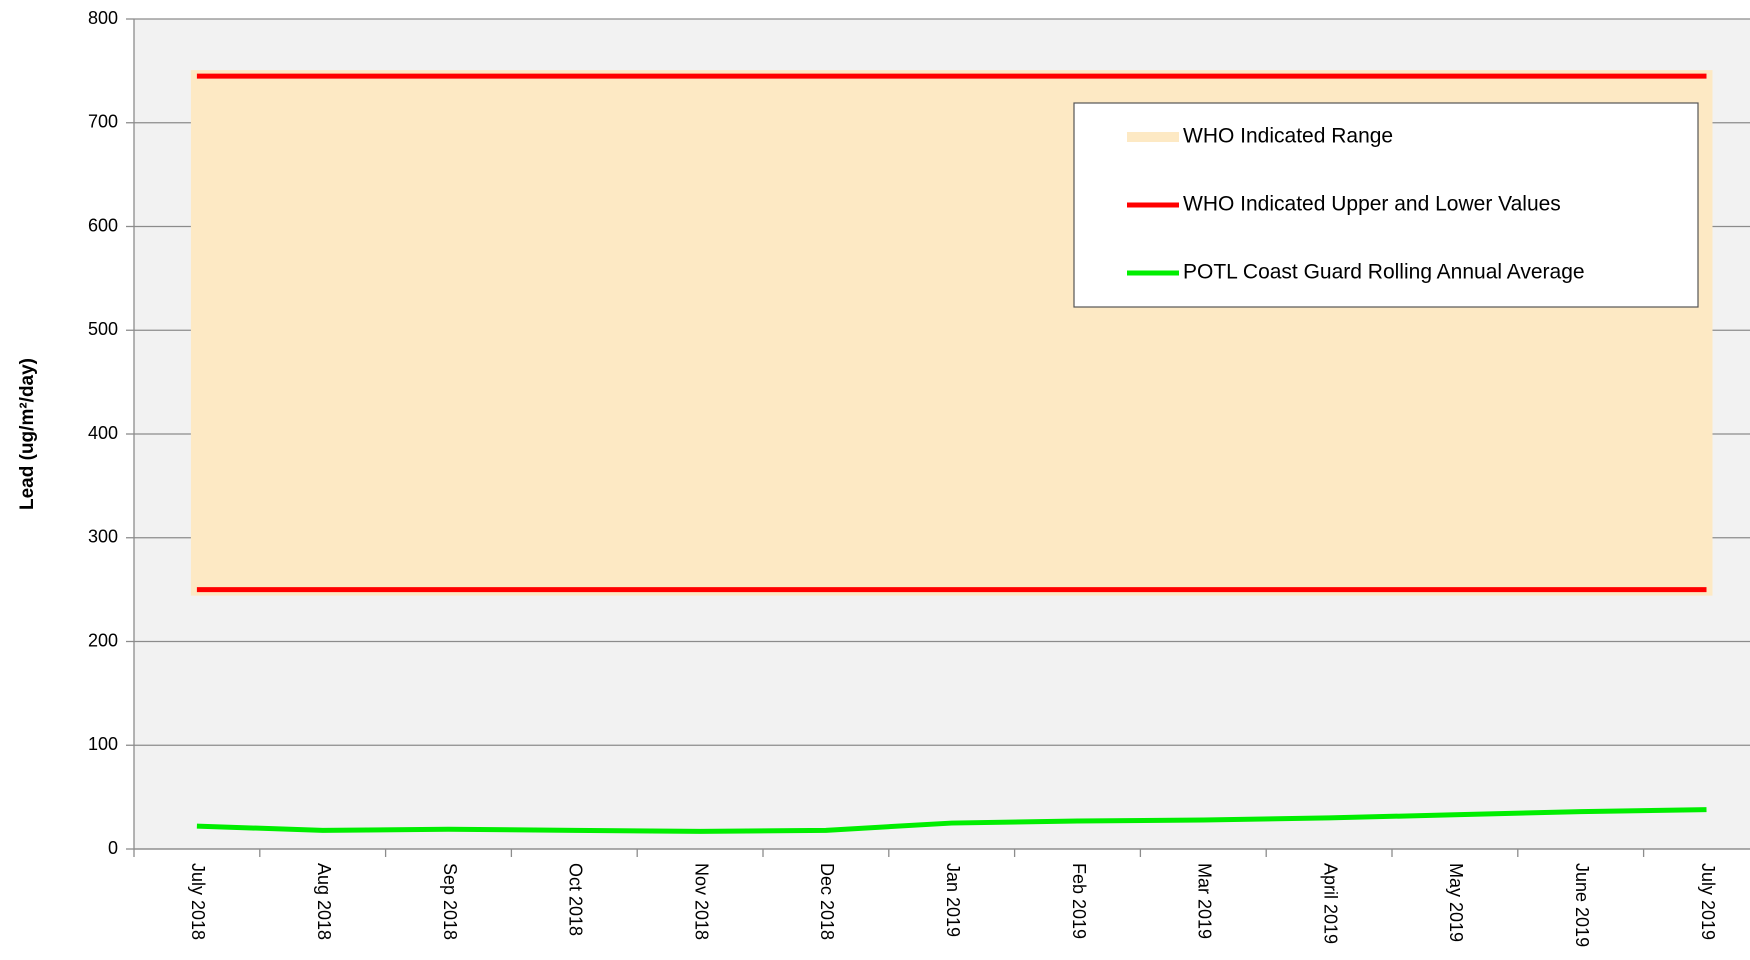  Describe the element at coordinates (103, 537) in the screenshot. I see `y-tick-label: 300` at that location.